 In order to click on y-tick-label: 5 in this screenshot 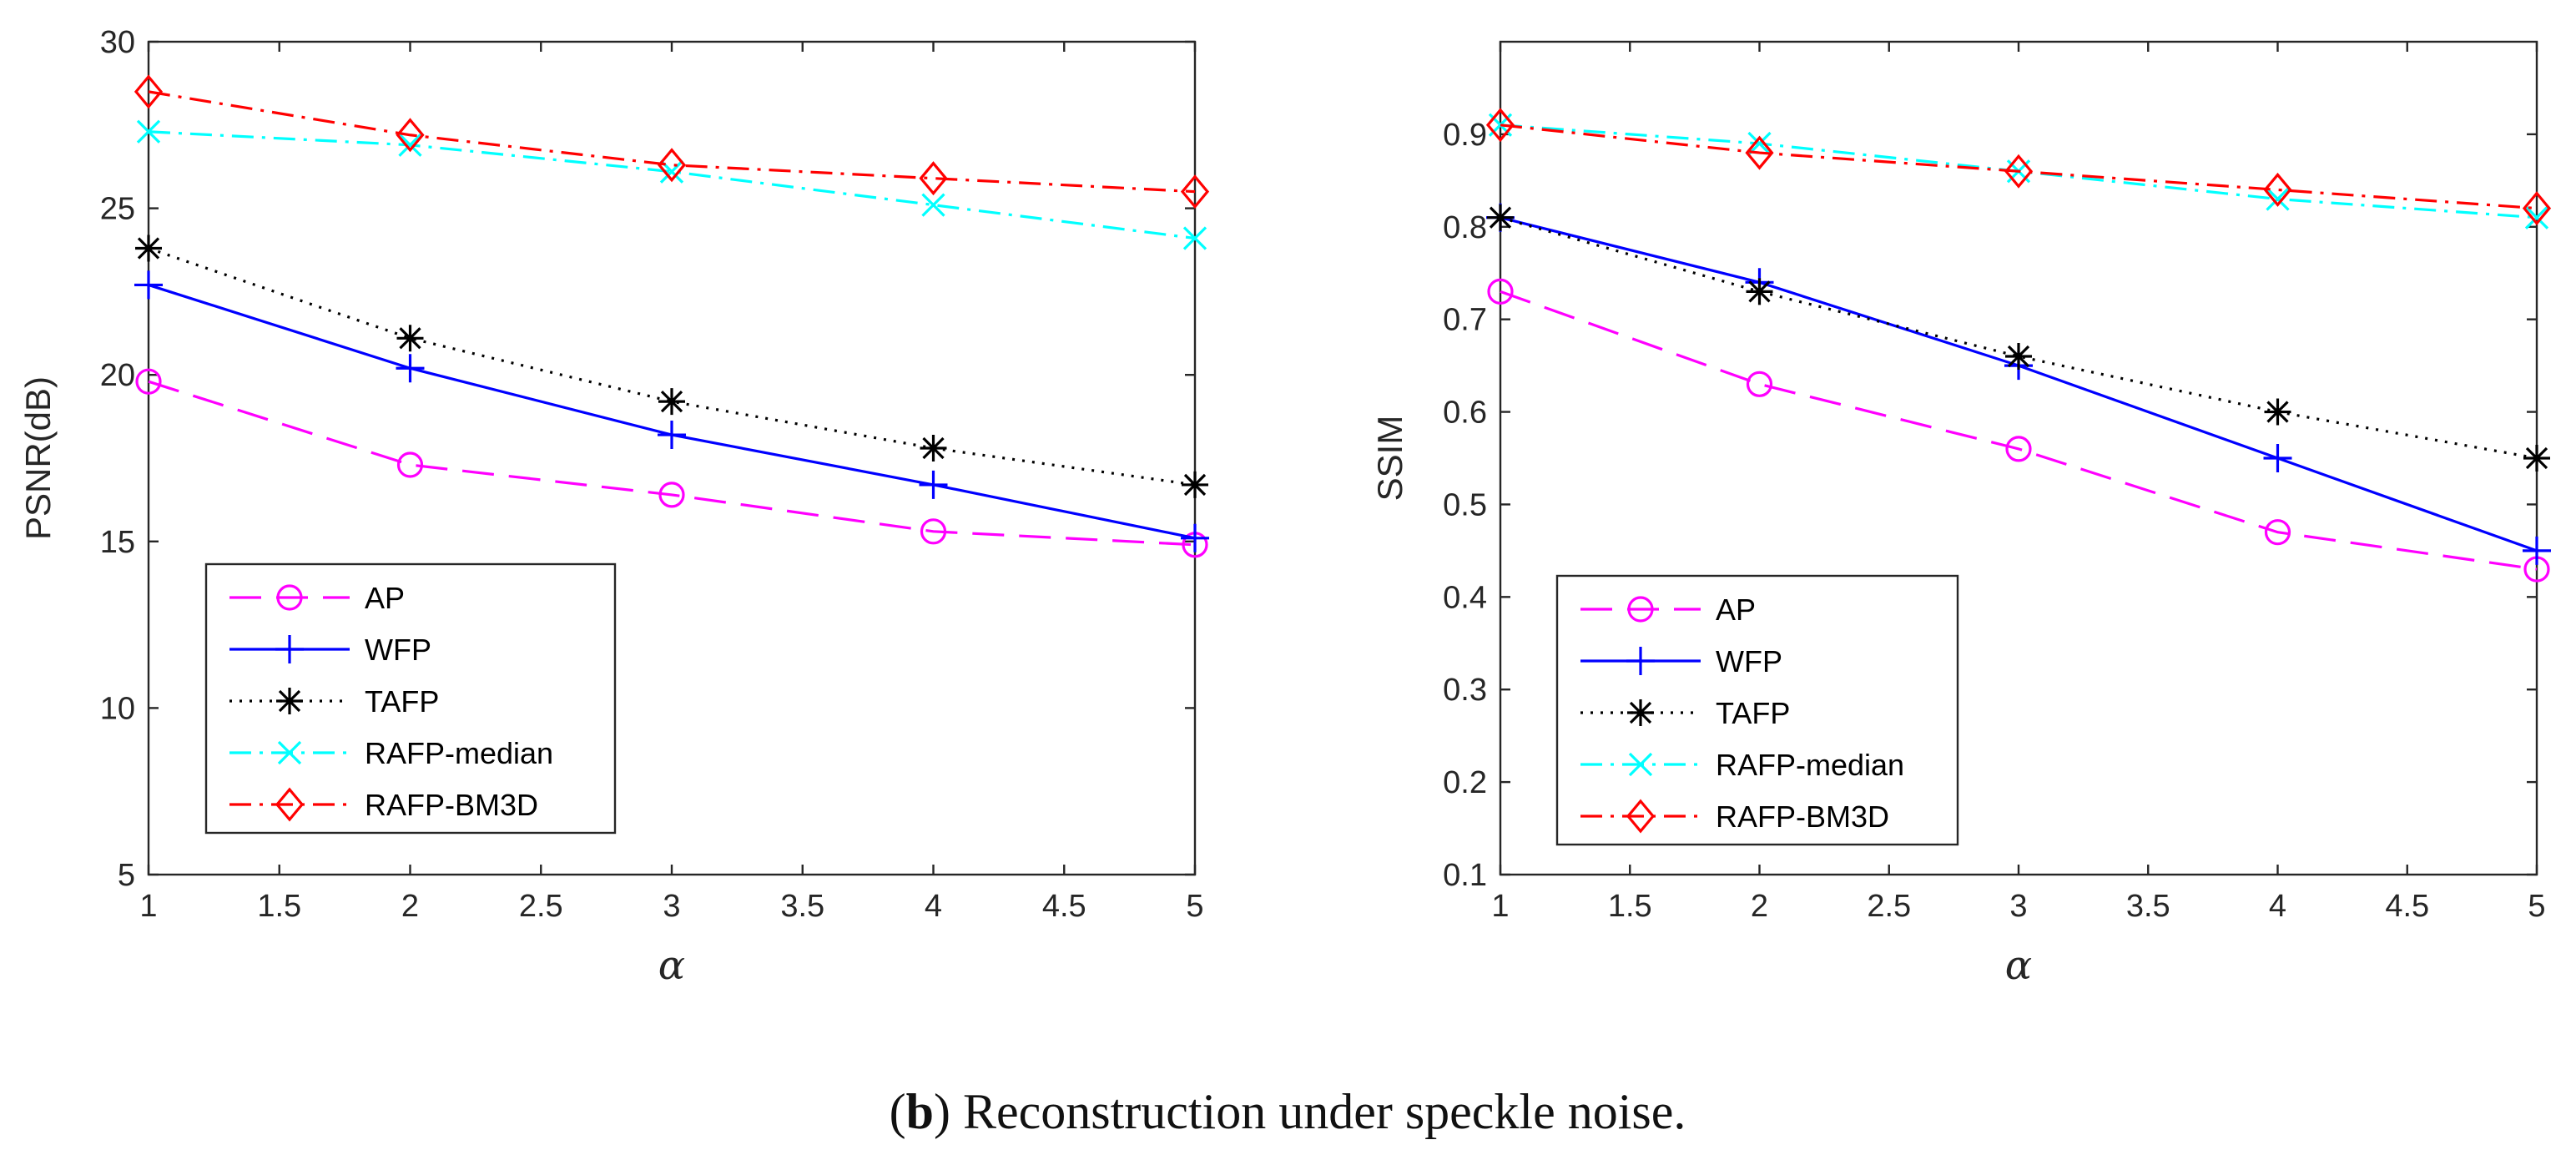, I will do `click(126, 876)`.